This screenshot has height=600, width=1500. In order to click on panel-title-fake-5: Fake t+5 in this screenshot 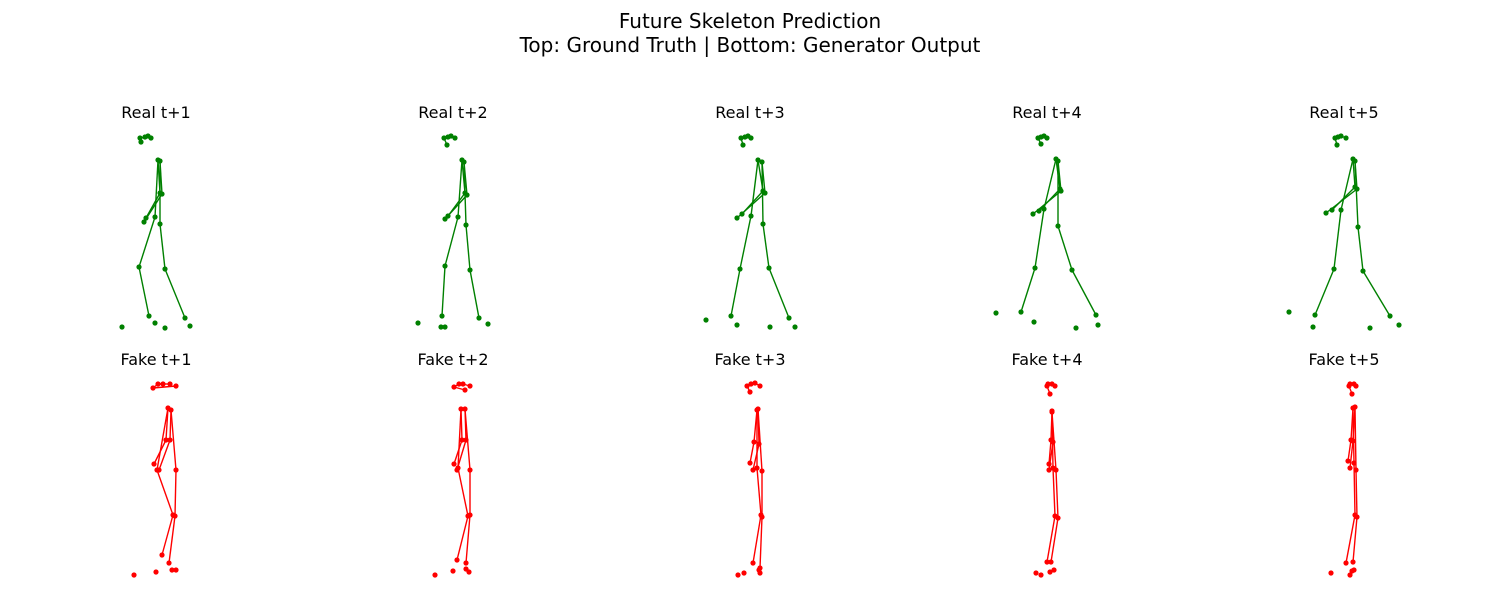, I will do `click(1344, 359)`.